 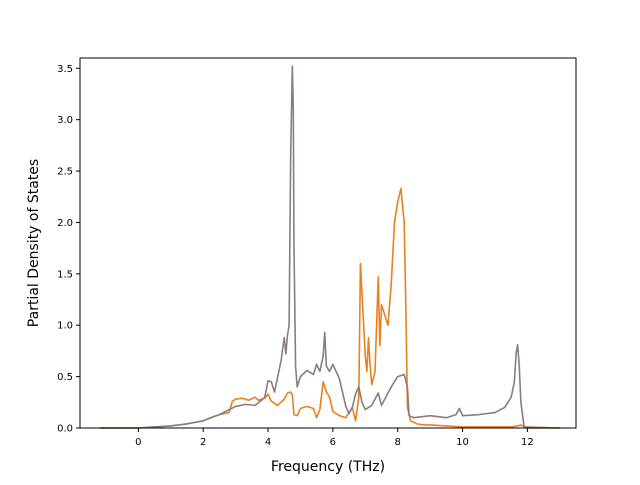 What do you see at coordinates (268, 442) in the screenshot?
I see `x-tick-label: 4` at bounding box center [268, 442].